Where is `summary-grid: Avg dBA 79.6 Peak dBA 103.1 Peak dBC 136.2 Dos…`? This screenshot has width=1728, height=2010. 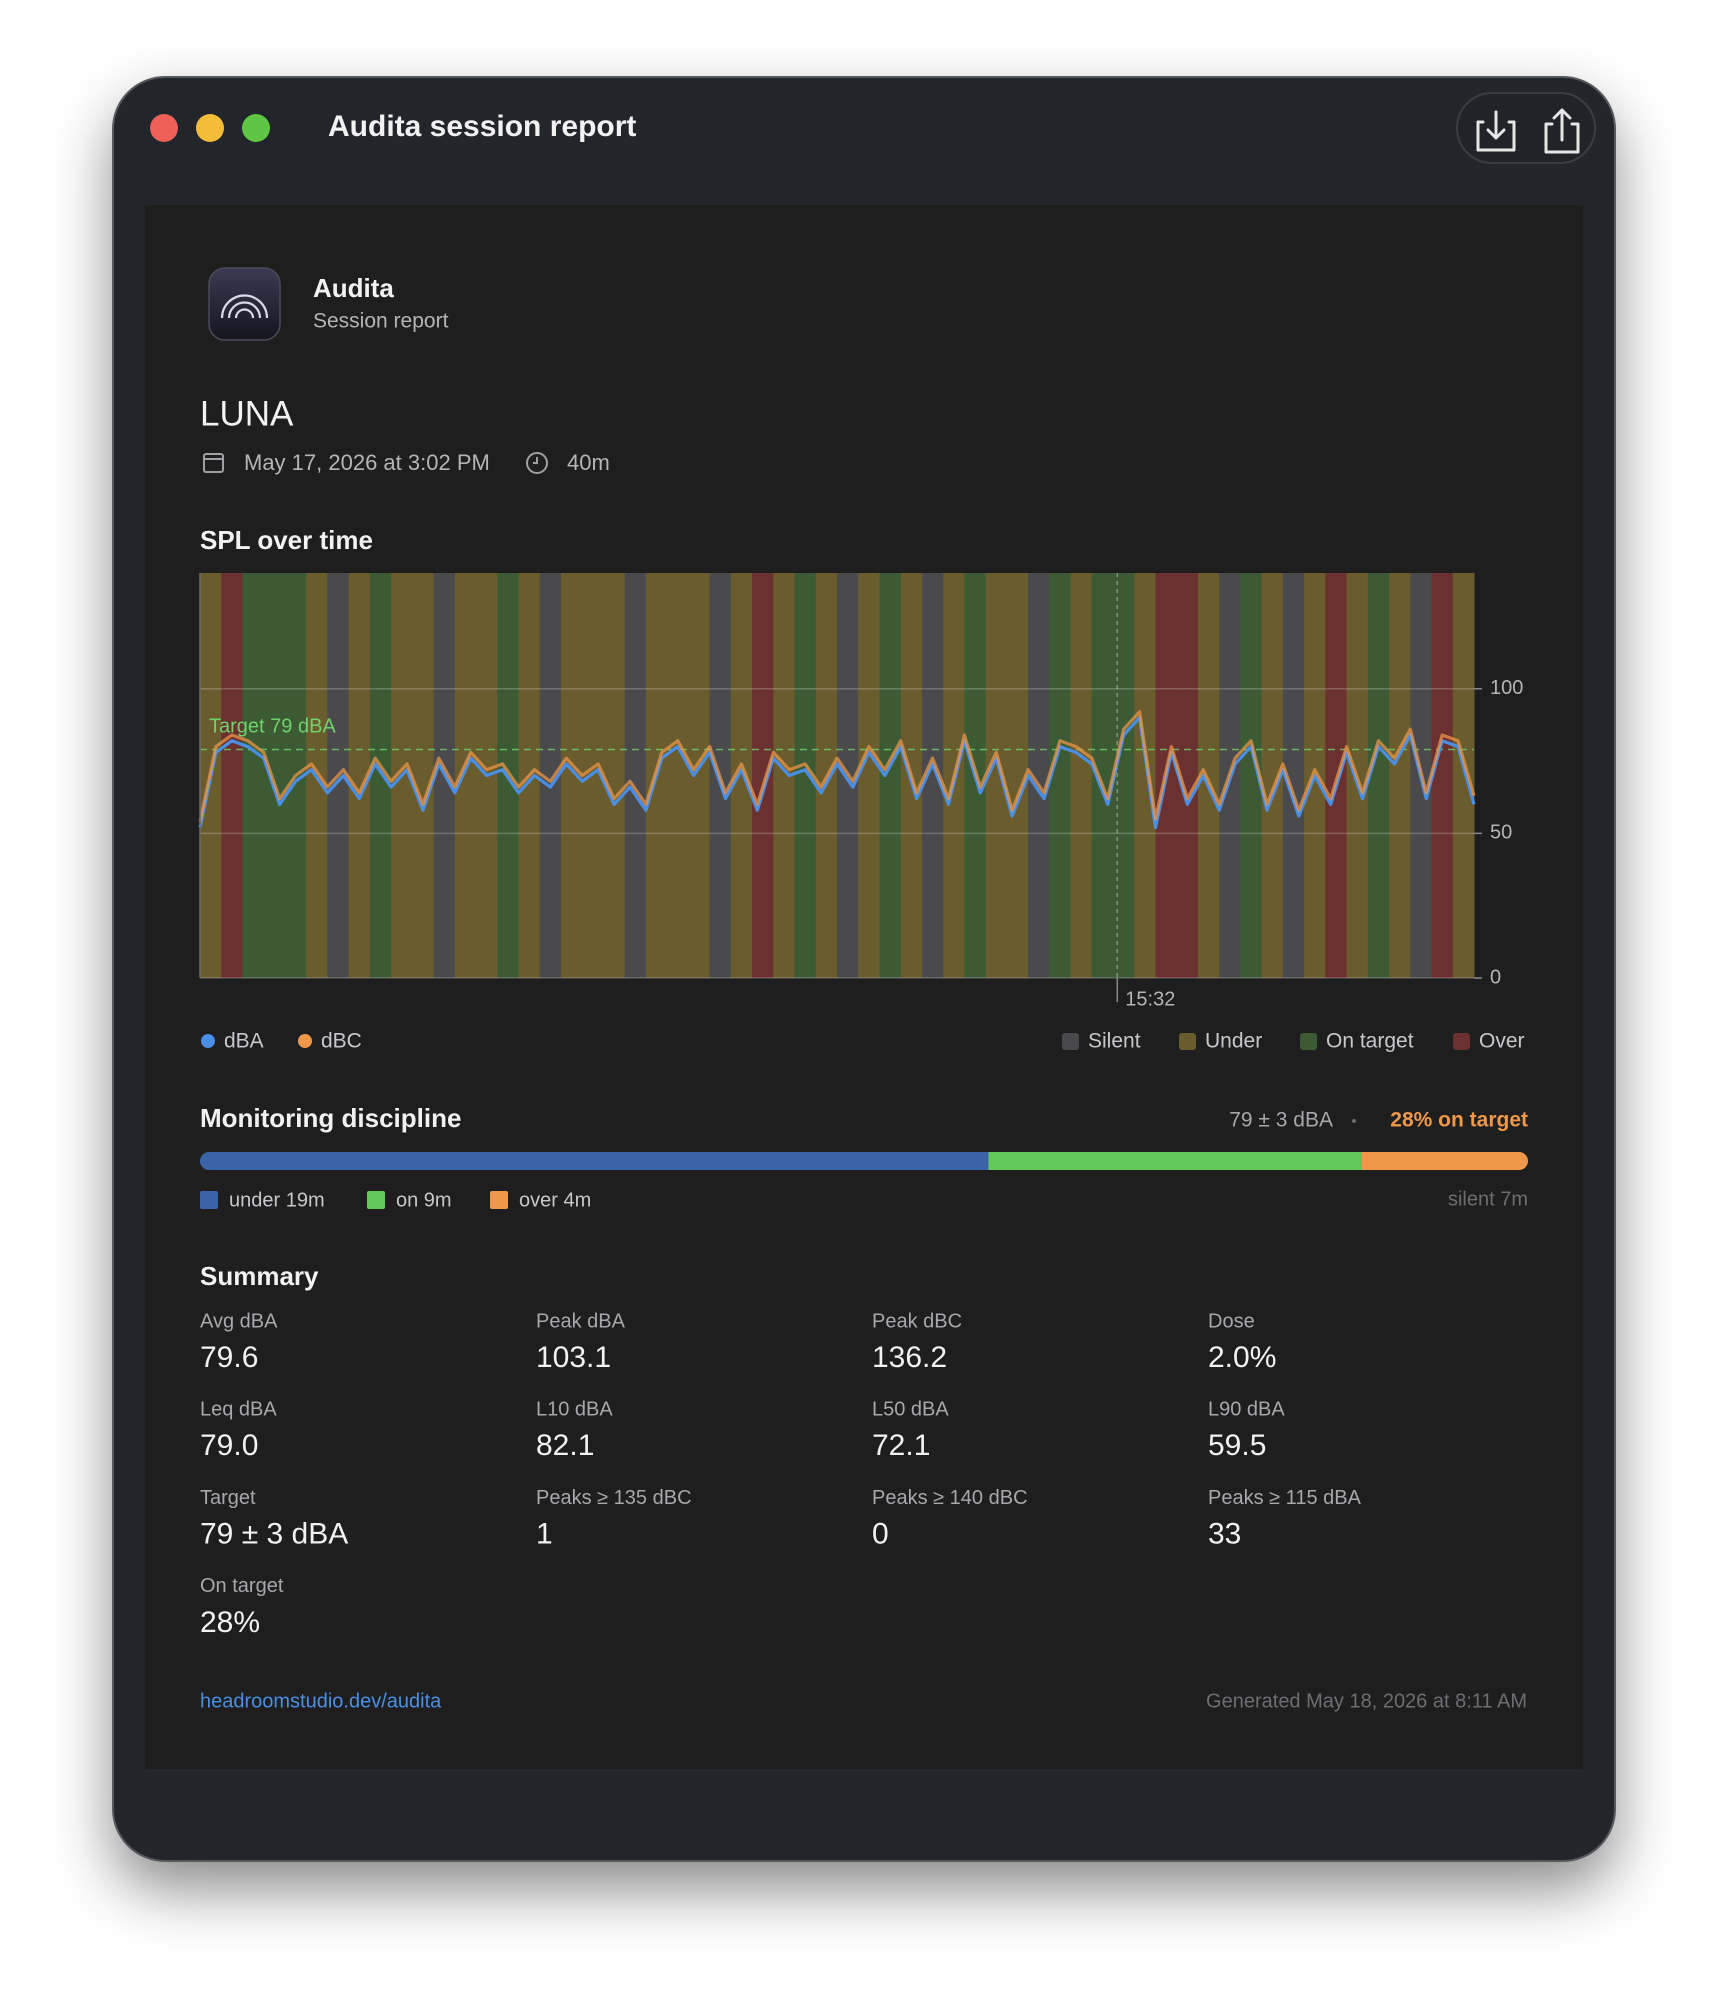 summary-grid: Avg dBA 79.6 Peak dBA 103.1 Peak dBC 136.2 Dos… is located at coordinates (781, 1474).